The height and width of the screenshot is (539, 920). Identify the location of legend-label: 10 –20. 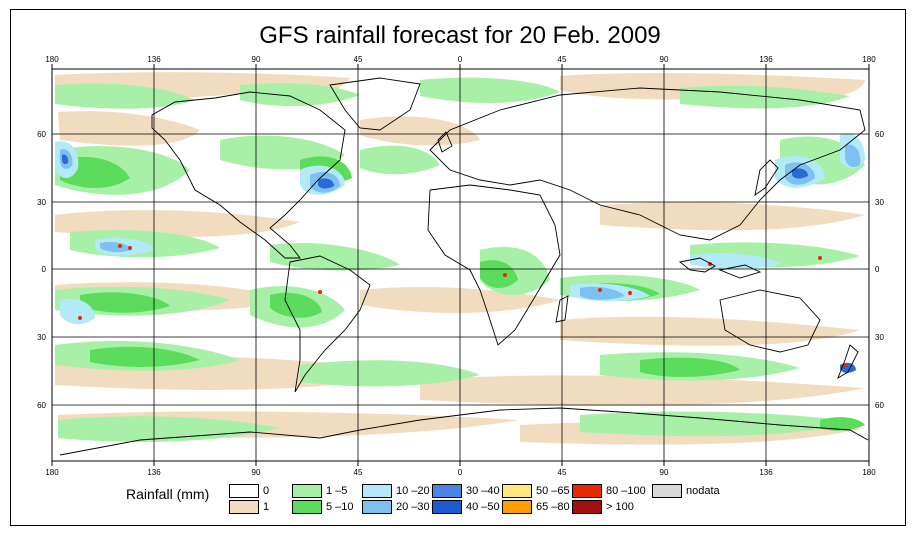
(413, 491).